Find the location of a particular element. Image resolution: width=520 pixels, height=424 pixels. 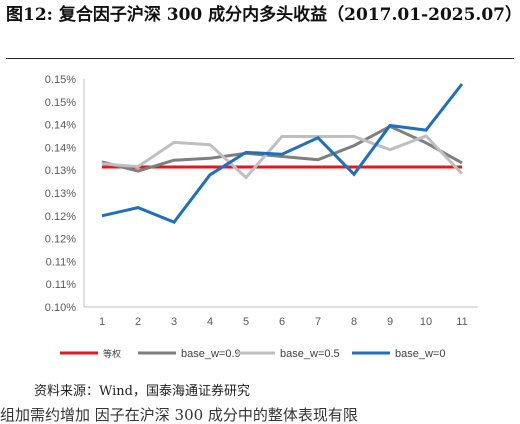

x-tick-label: 11 is located at coordinates (461, 322).